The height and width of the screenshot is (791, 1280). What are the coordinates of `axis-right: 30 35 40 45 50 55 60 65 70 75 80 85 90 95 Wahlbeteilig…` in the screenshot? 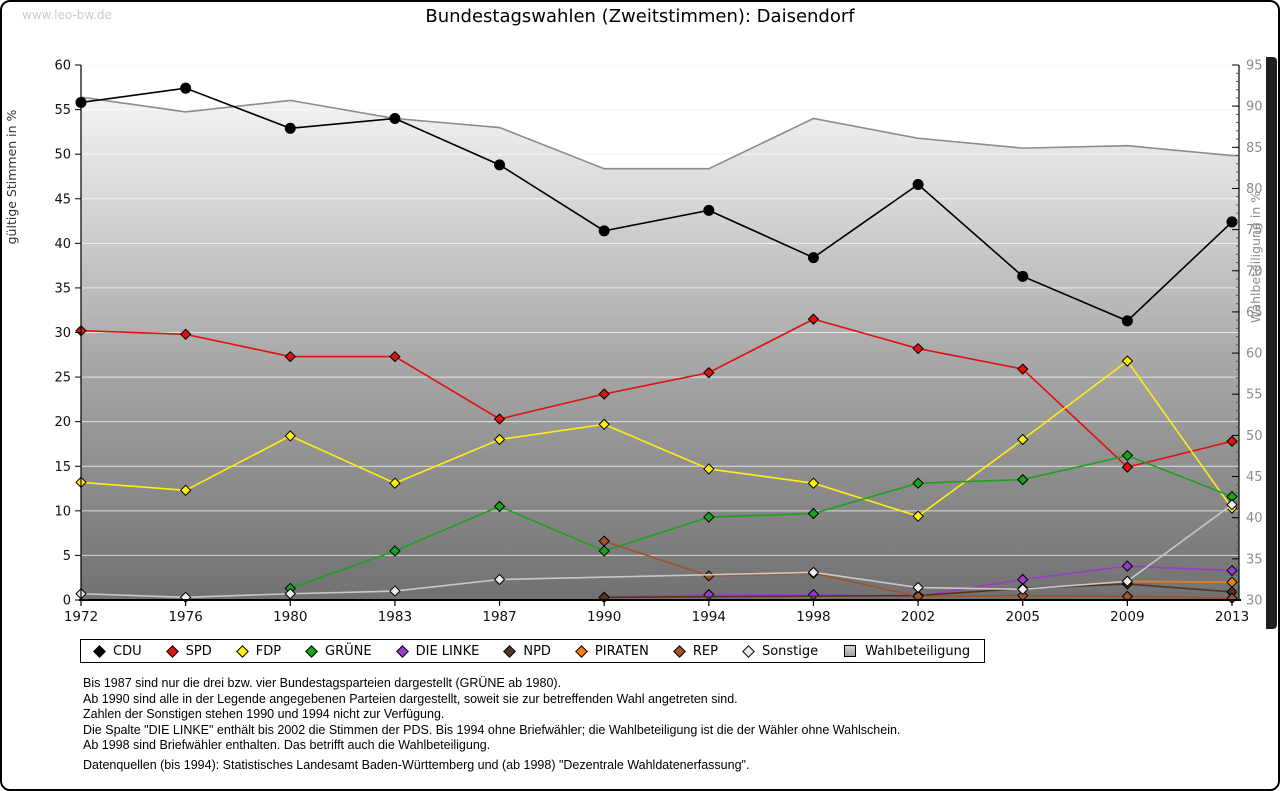 It's located at (1247, 334).